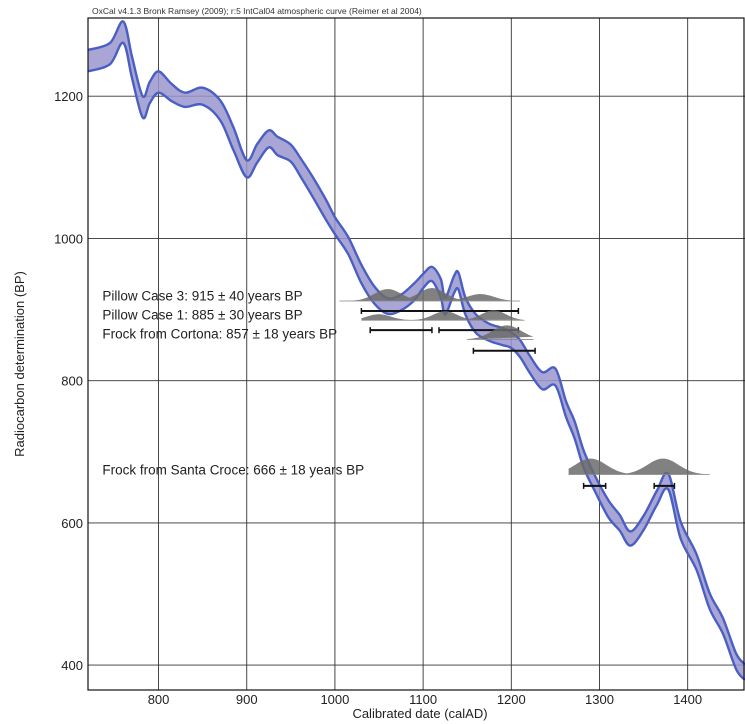 Image resolution: width=745 pixels, height=724 pixels. I want to click on x-tick-label: 1100, so click(423, 699).